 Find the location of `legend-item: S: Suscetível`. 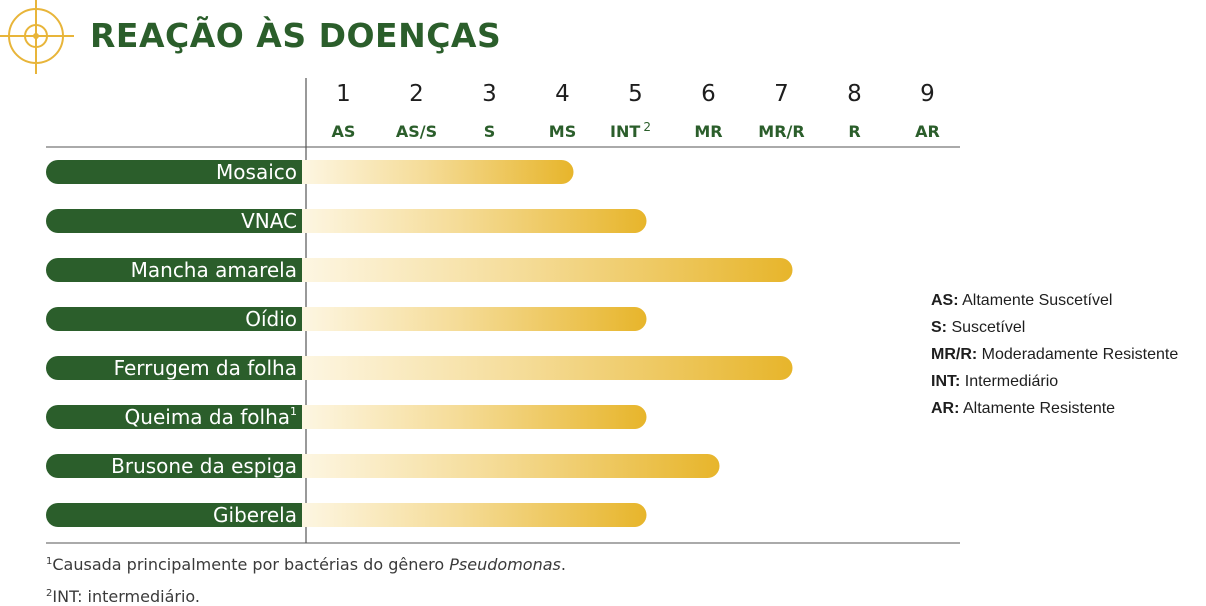

legend-item: S: Suscetível is located at coordinates (1054, 330).